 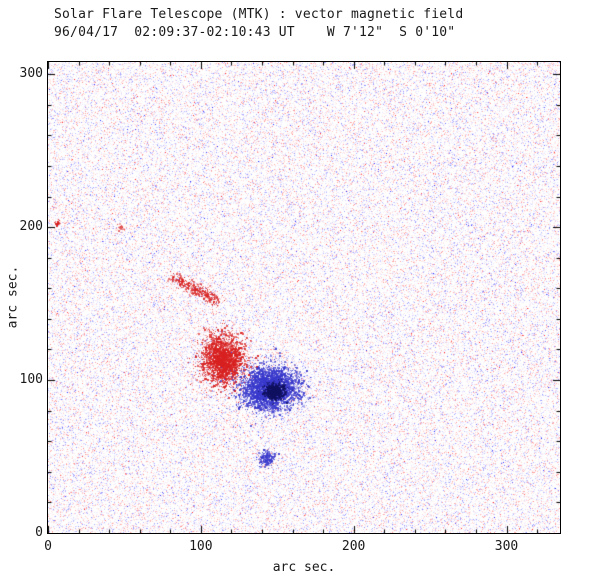 I want to click on y-tick-label: 200, so click(x=31, y=227).